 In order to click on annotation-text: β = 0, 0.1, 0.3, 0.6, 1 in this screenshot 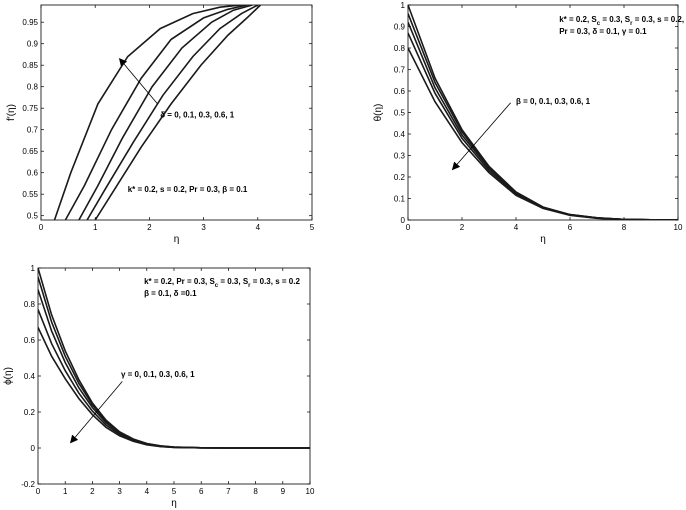, I will do `click(553, 101)`.